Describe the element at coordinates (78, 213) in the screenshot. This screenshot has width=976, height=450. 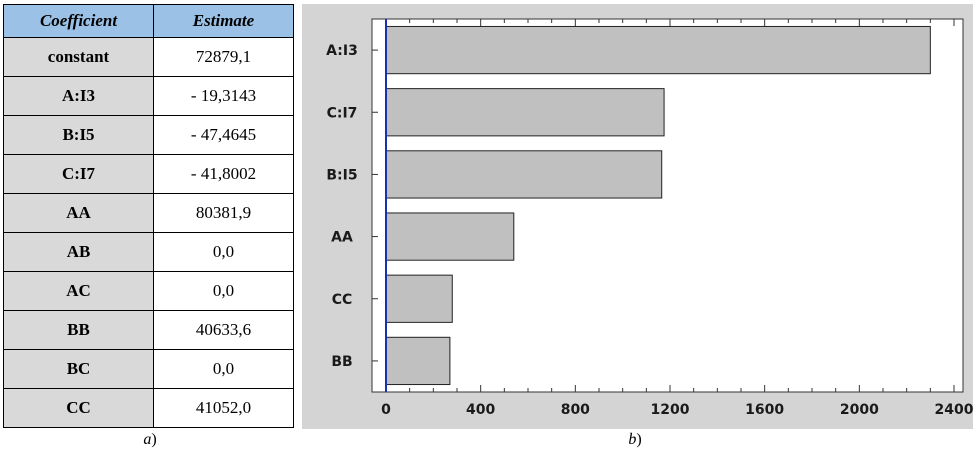
I see `coefficient-name-cell: AA` at that location.